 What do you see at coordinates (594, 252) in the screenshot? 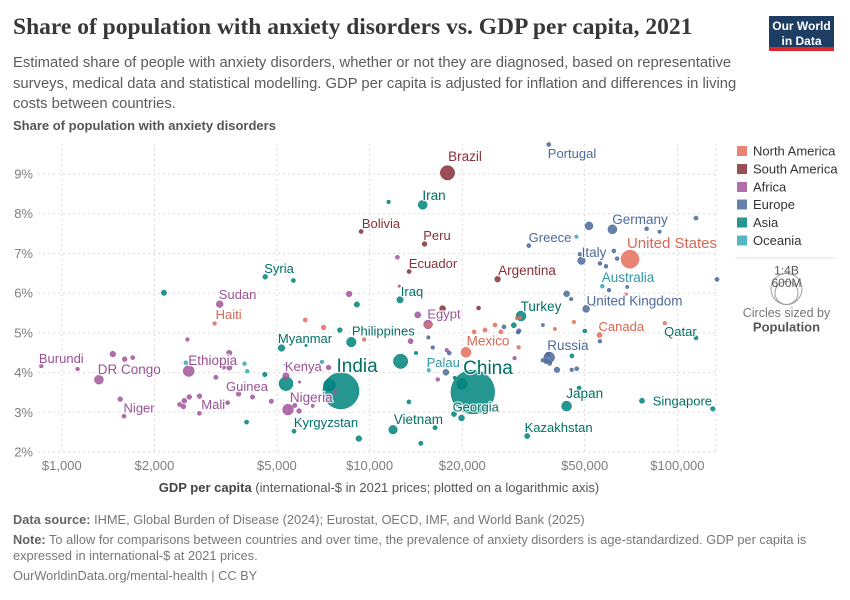
I see `svg-text: Italy` at bounding box center [594, 252].